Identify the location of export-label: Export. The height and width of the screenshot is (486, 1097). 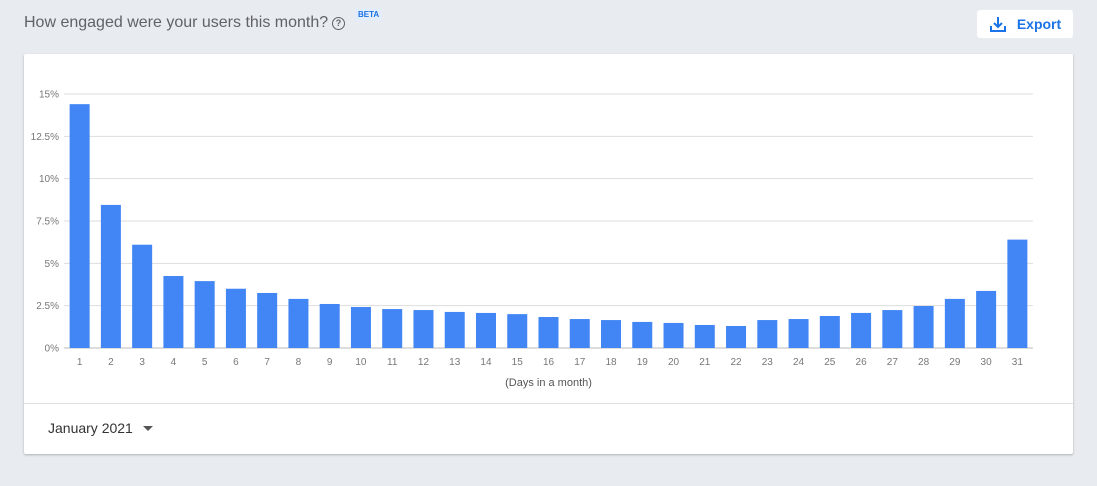
(1039, 24).